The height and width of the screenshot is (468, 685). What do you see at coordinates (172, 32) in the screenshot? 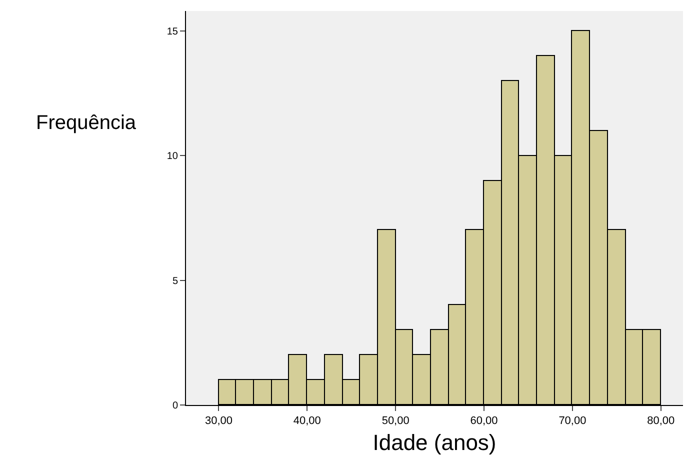
I see `y-tick-label: 15` at bounding box center [172, 32].